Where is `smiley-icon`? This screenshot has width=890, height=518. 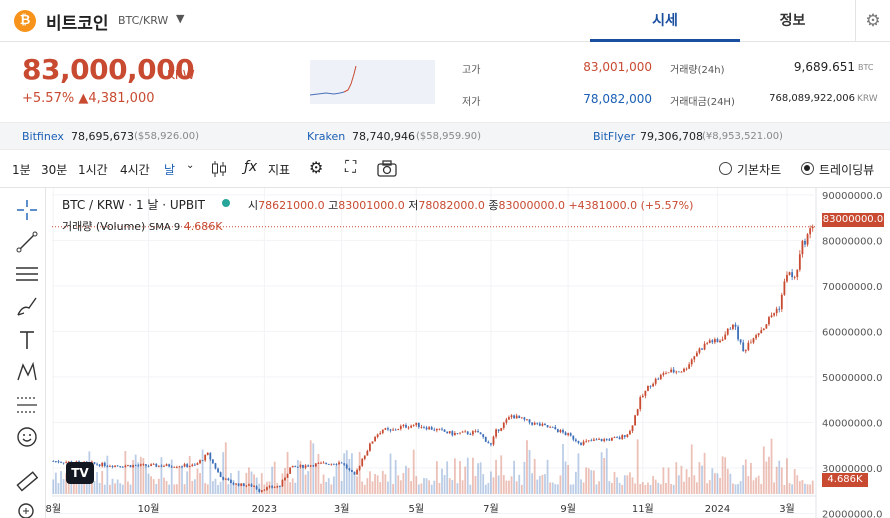 smiley-icon is located at coordinates (27, 437).